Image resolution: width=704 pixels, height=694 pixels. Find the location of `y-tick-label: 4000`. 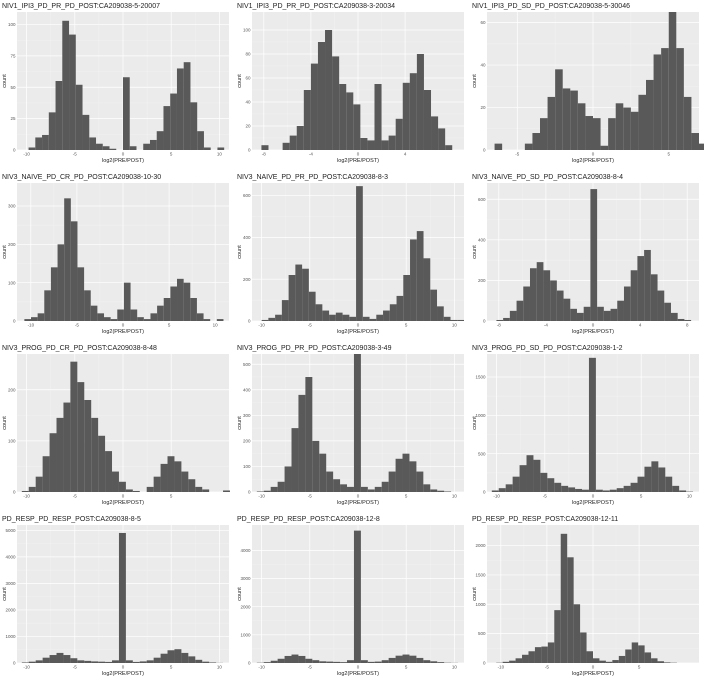

y-tick-label: 4000 is located at coordinates (245, 550).